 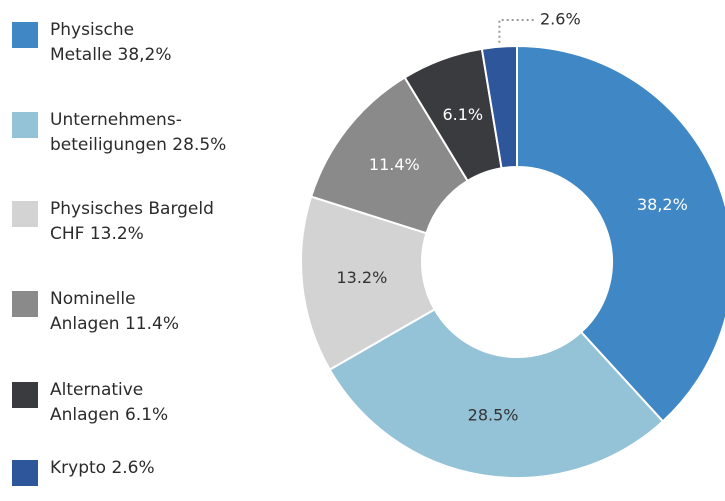 What do you see at coordinates (109, 415) in the screenshot?
I see `legend-label: Anlagen 6.1%` at bounding box center [109, 415].